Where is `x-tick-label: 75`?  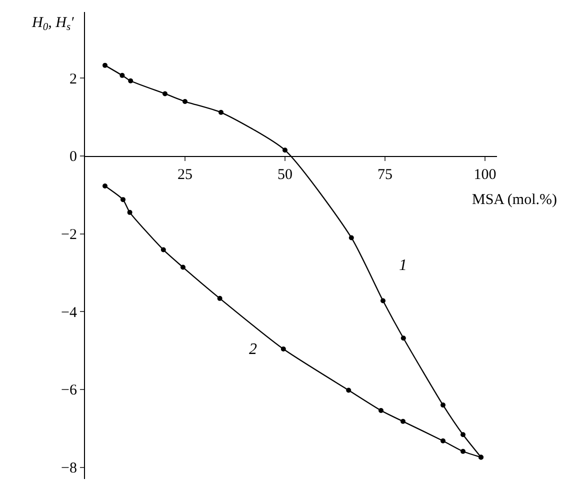
x-tick-label: 75 is located at coordinates (385, 174).